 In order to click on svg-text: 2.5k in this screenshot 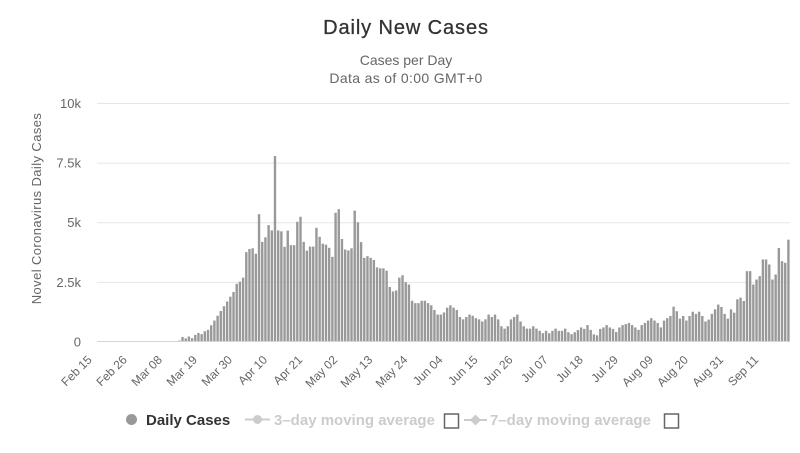, I will do `click(68, 282)`.